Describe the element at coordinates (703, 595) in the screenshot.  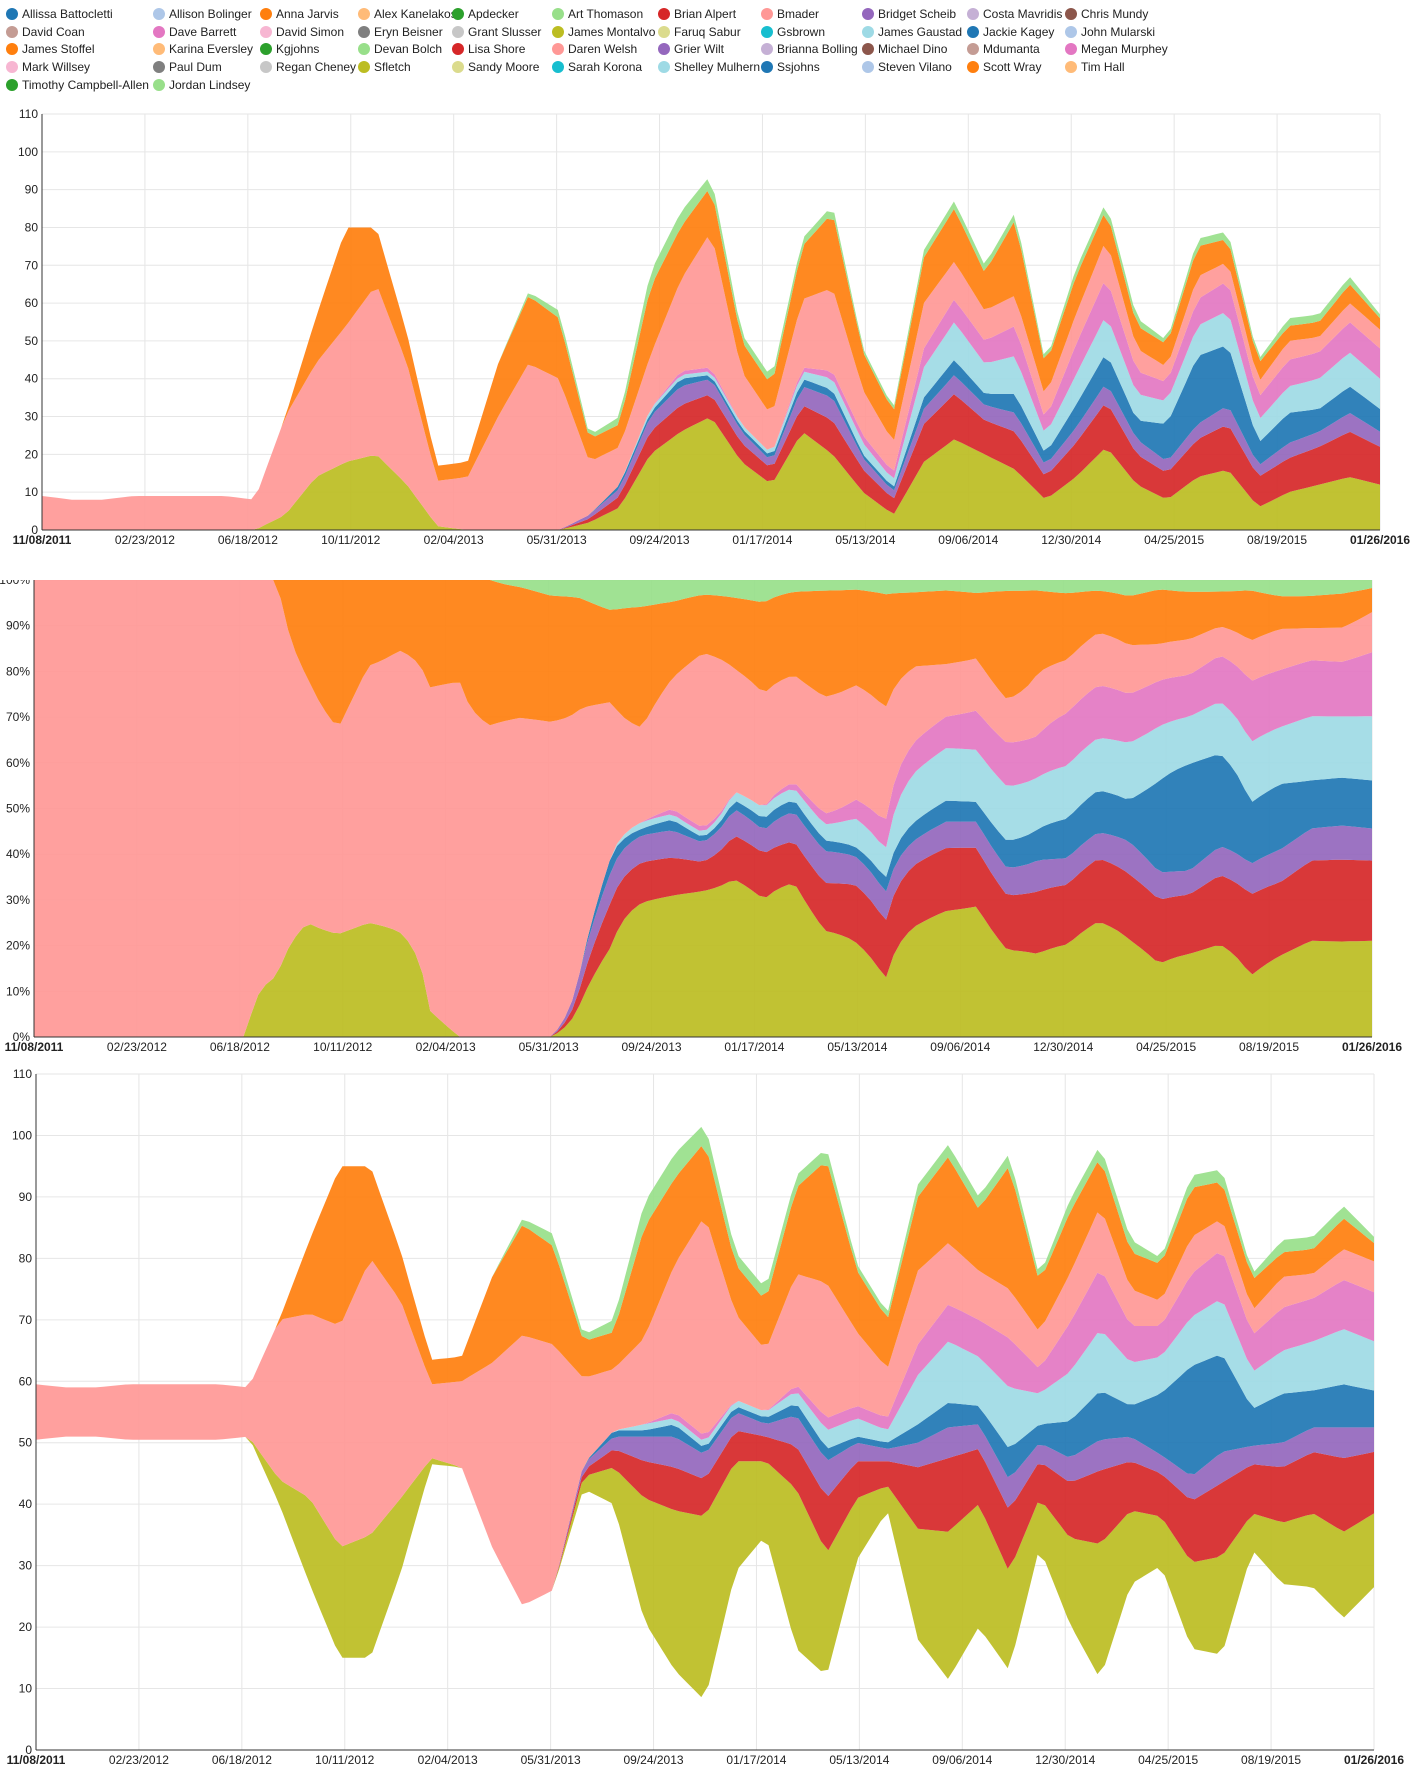
I see `area-series-jordan-lindsey` at that location.